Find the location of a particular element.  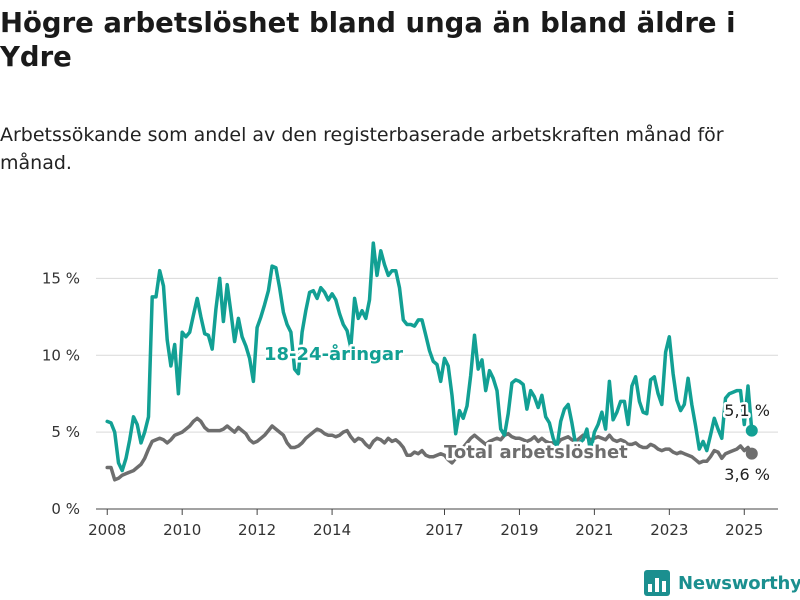

end-value-young-halo: 5,1 % is located at coordinates (747, 410).